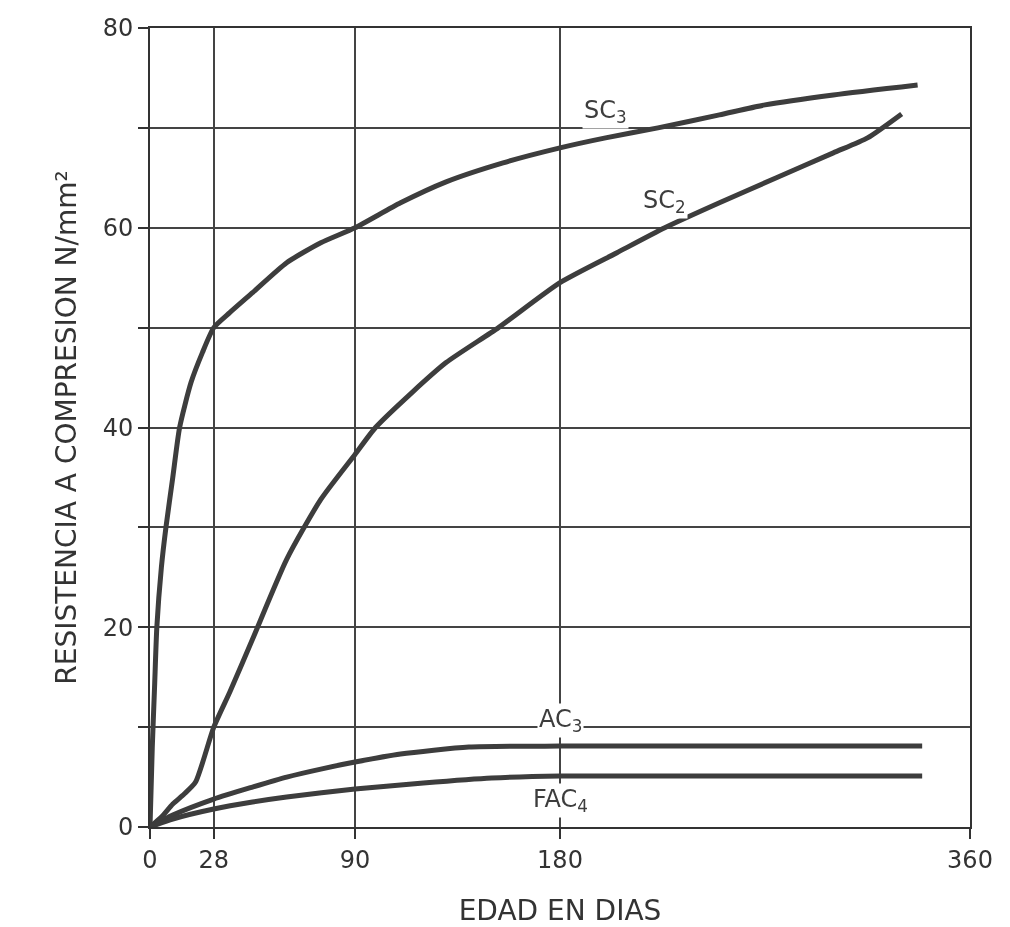  Describe the element at coordinates (560, 910) in the screenshot. I see `x-axis-title: EDAD EN DIAS` at that location.